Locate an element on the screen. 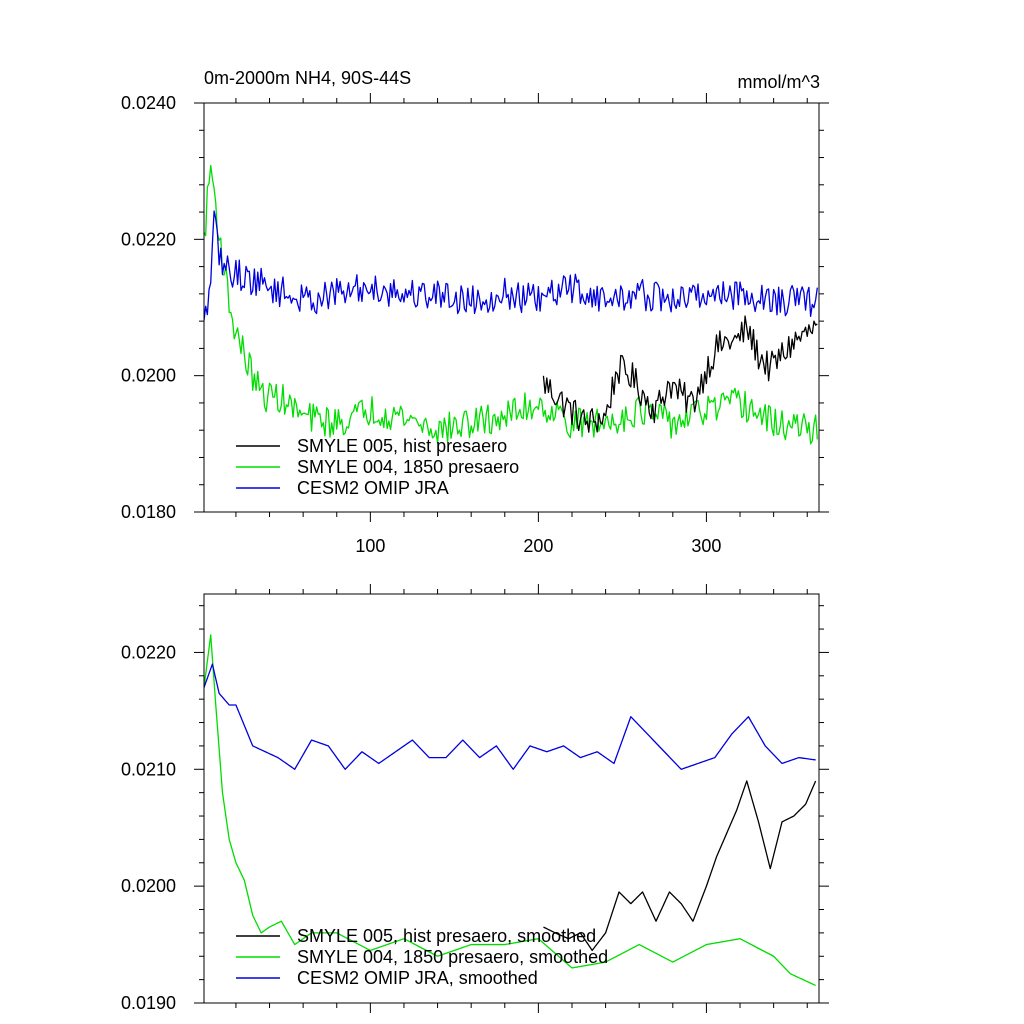 This screenshot has height=1024, width=1024. x-tick-label: 200 is located at coordinates (538, 546).